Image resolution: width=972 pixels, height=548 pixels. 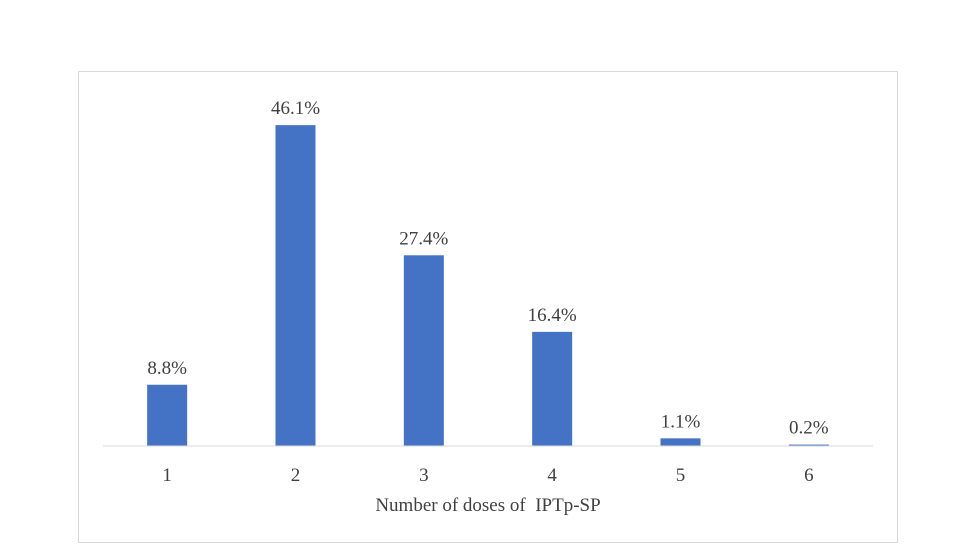 I want to click on x-tick-label-4: 4, so click(x=552, y=475).